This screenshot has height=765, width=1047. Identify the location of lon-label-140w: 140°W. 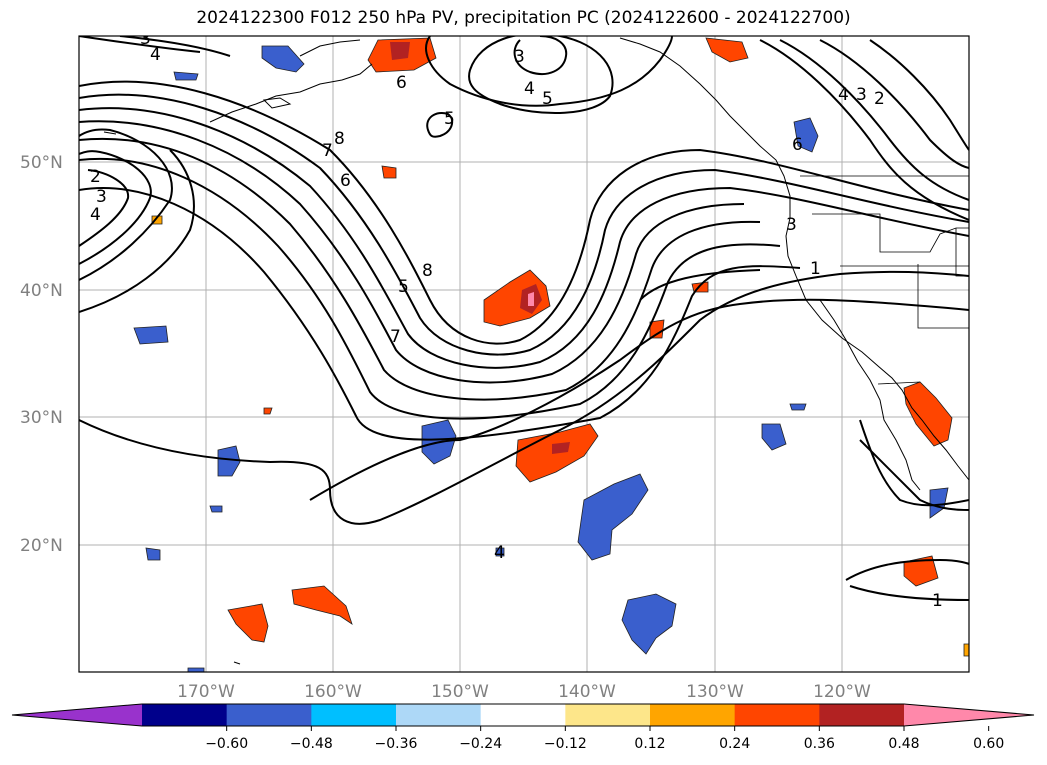
(587, 692).